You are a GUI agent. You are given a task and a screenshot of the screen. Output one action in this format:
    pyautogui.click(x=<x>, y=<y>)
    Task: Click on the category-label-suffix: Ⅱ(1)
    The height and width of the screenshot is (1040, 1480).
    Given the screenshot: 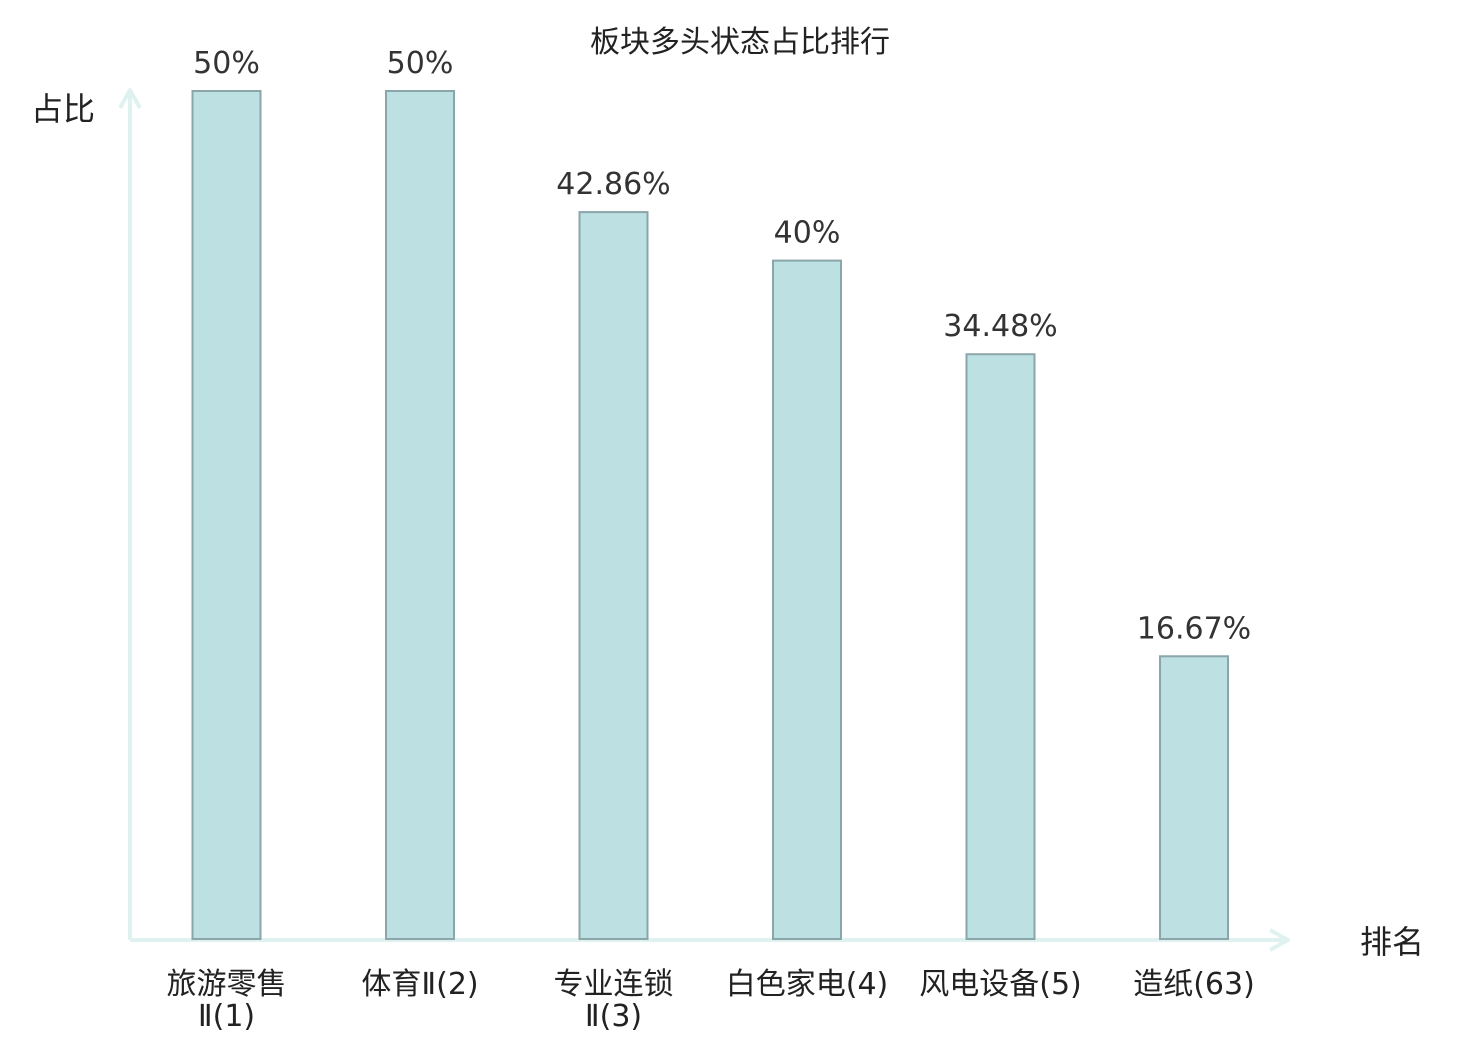 What is the action you would take?
    pyautogui.click(x=226, y=1016)
    